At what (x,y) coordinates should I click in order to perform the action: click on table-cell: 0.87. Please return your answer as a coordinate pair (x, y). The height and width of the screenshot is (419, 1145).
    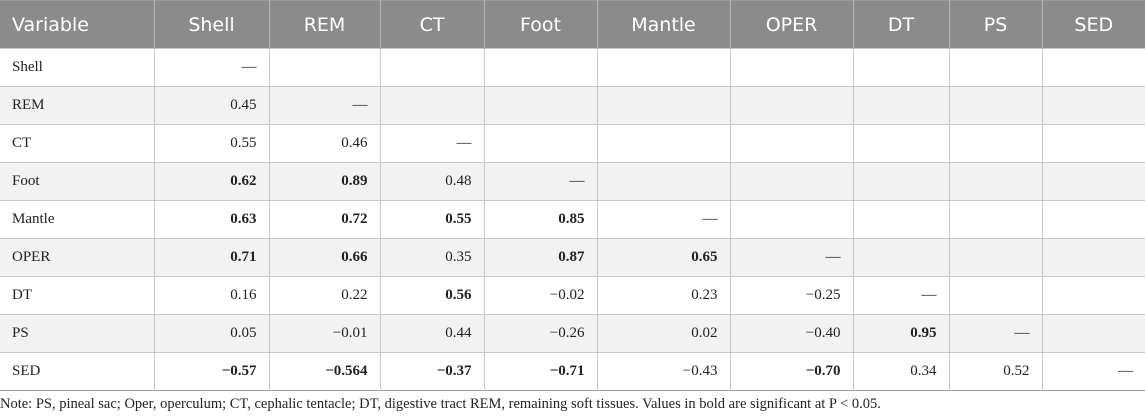
    Looking at the image, I should click on (540, 257).